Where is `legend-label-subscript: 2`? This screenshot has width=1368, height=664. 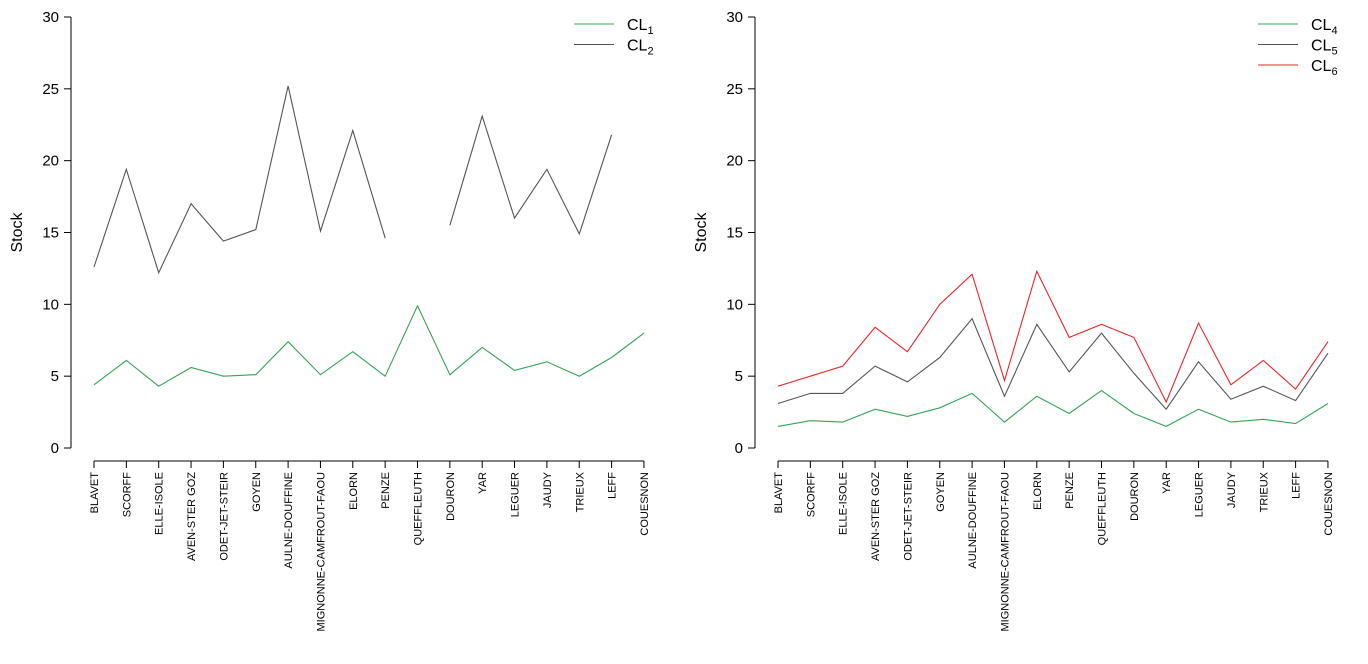 legend-label-subscript: 2 is located at coordinates (650, 52).